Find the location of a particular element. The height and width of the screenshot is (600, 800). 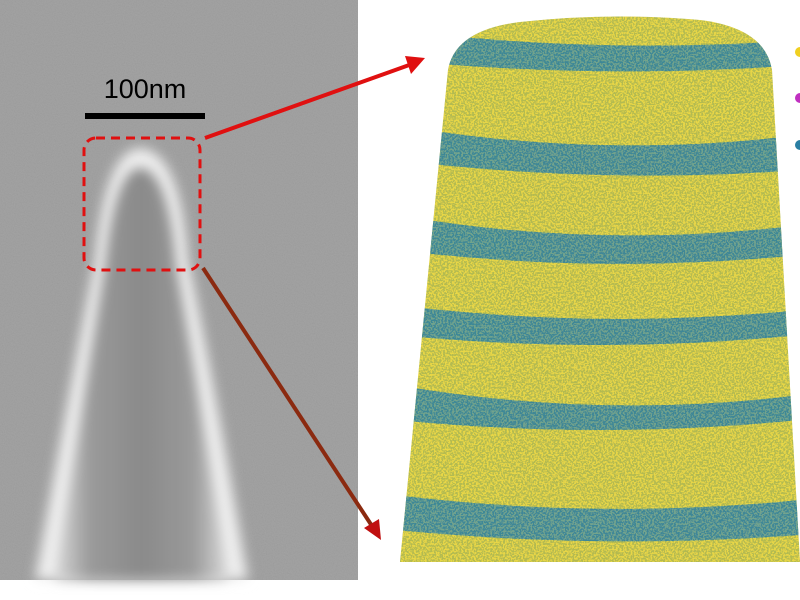

tip is located at coordinates (141, 374).